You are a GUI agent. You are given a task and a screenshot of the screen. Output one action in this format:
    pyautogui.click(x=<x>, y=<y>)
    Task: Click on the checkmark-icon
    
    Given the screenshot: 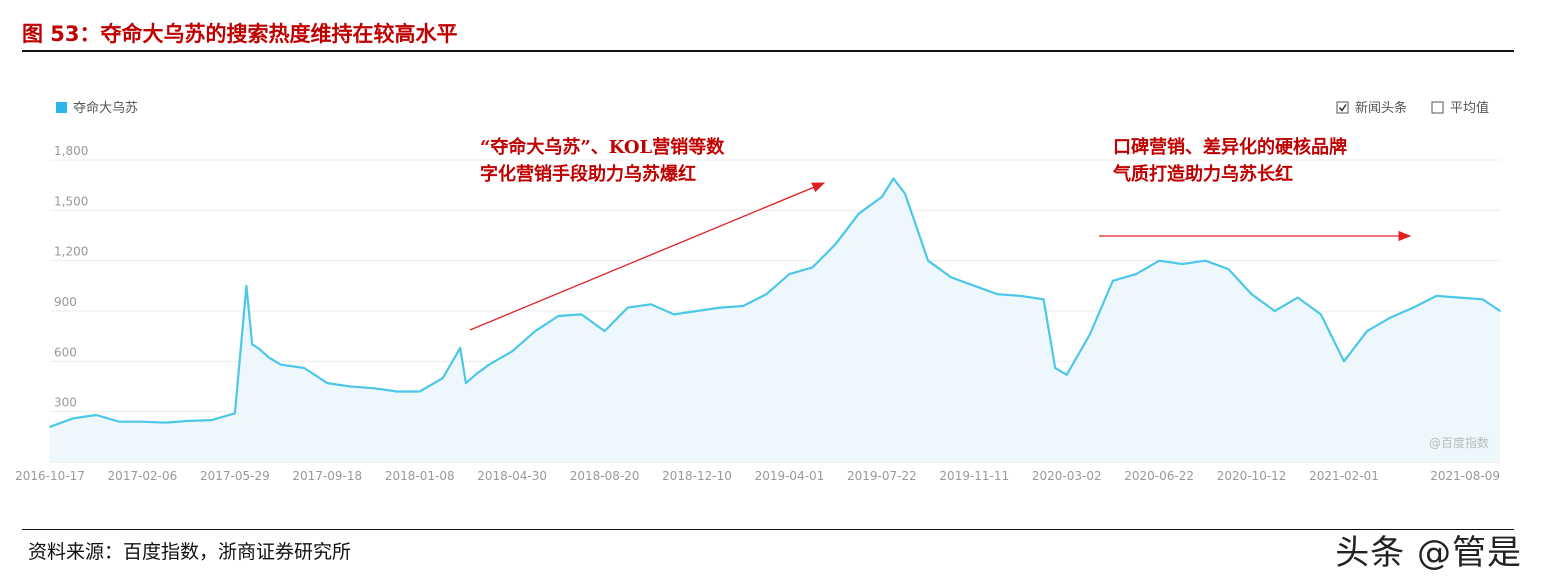 What is the action you would take?
    pyautogui.click(x=1342, y=108)
    